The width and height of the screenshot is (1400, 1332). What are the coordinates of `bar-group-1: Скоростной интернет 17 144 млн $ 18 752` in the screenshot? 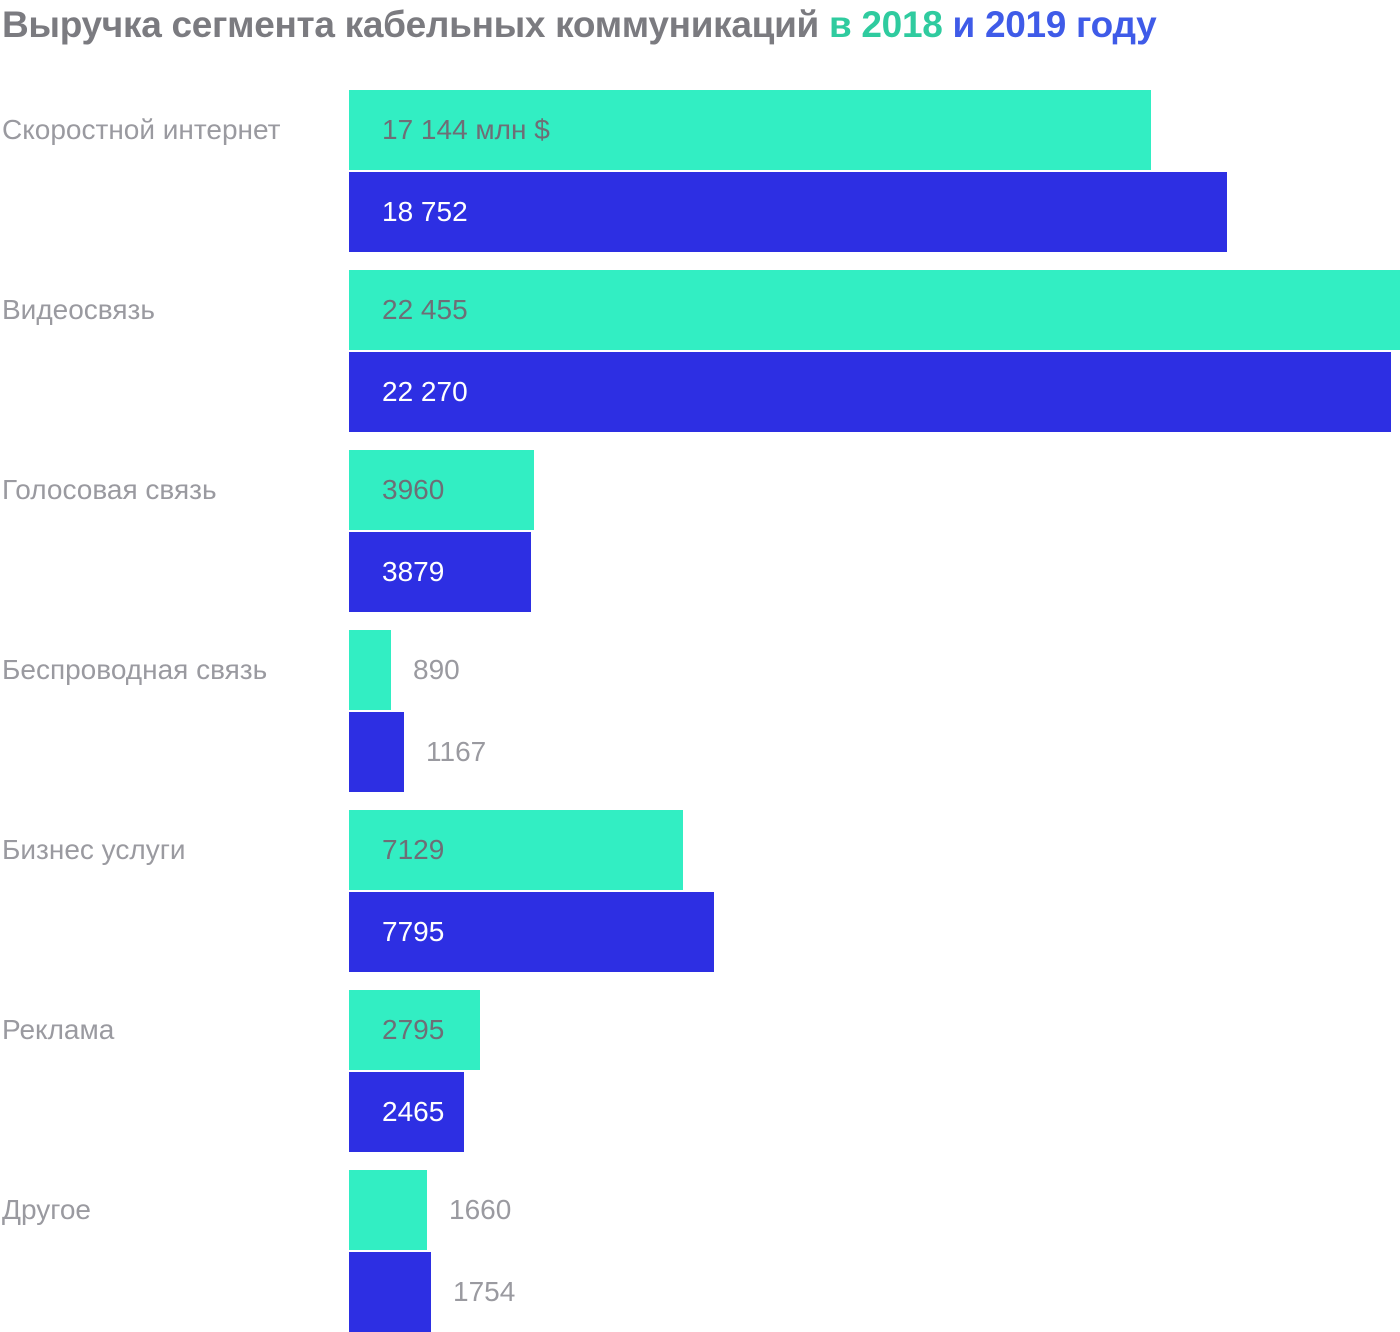 It's located at (700, 171).